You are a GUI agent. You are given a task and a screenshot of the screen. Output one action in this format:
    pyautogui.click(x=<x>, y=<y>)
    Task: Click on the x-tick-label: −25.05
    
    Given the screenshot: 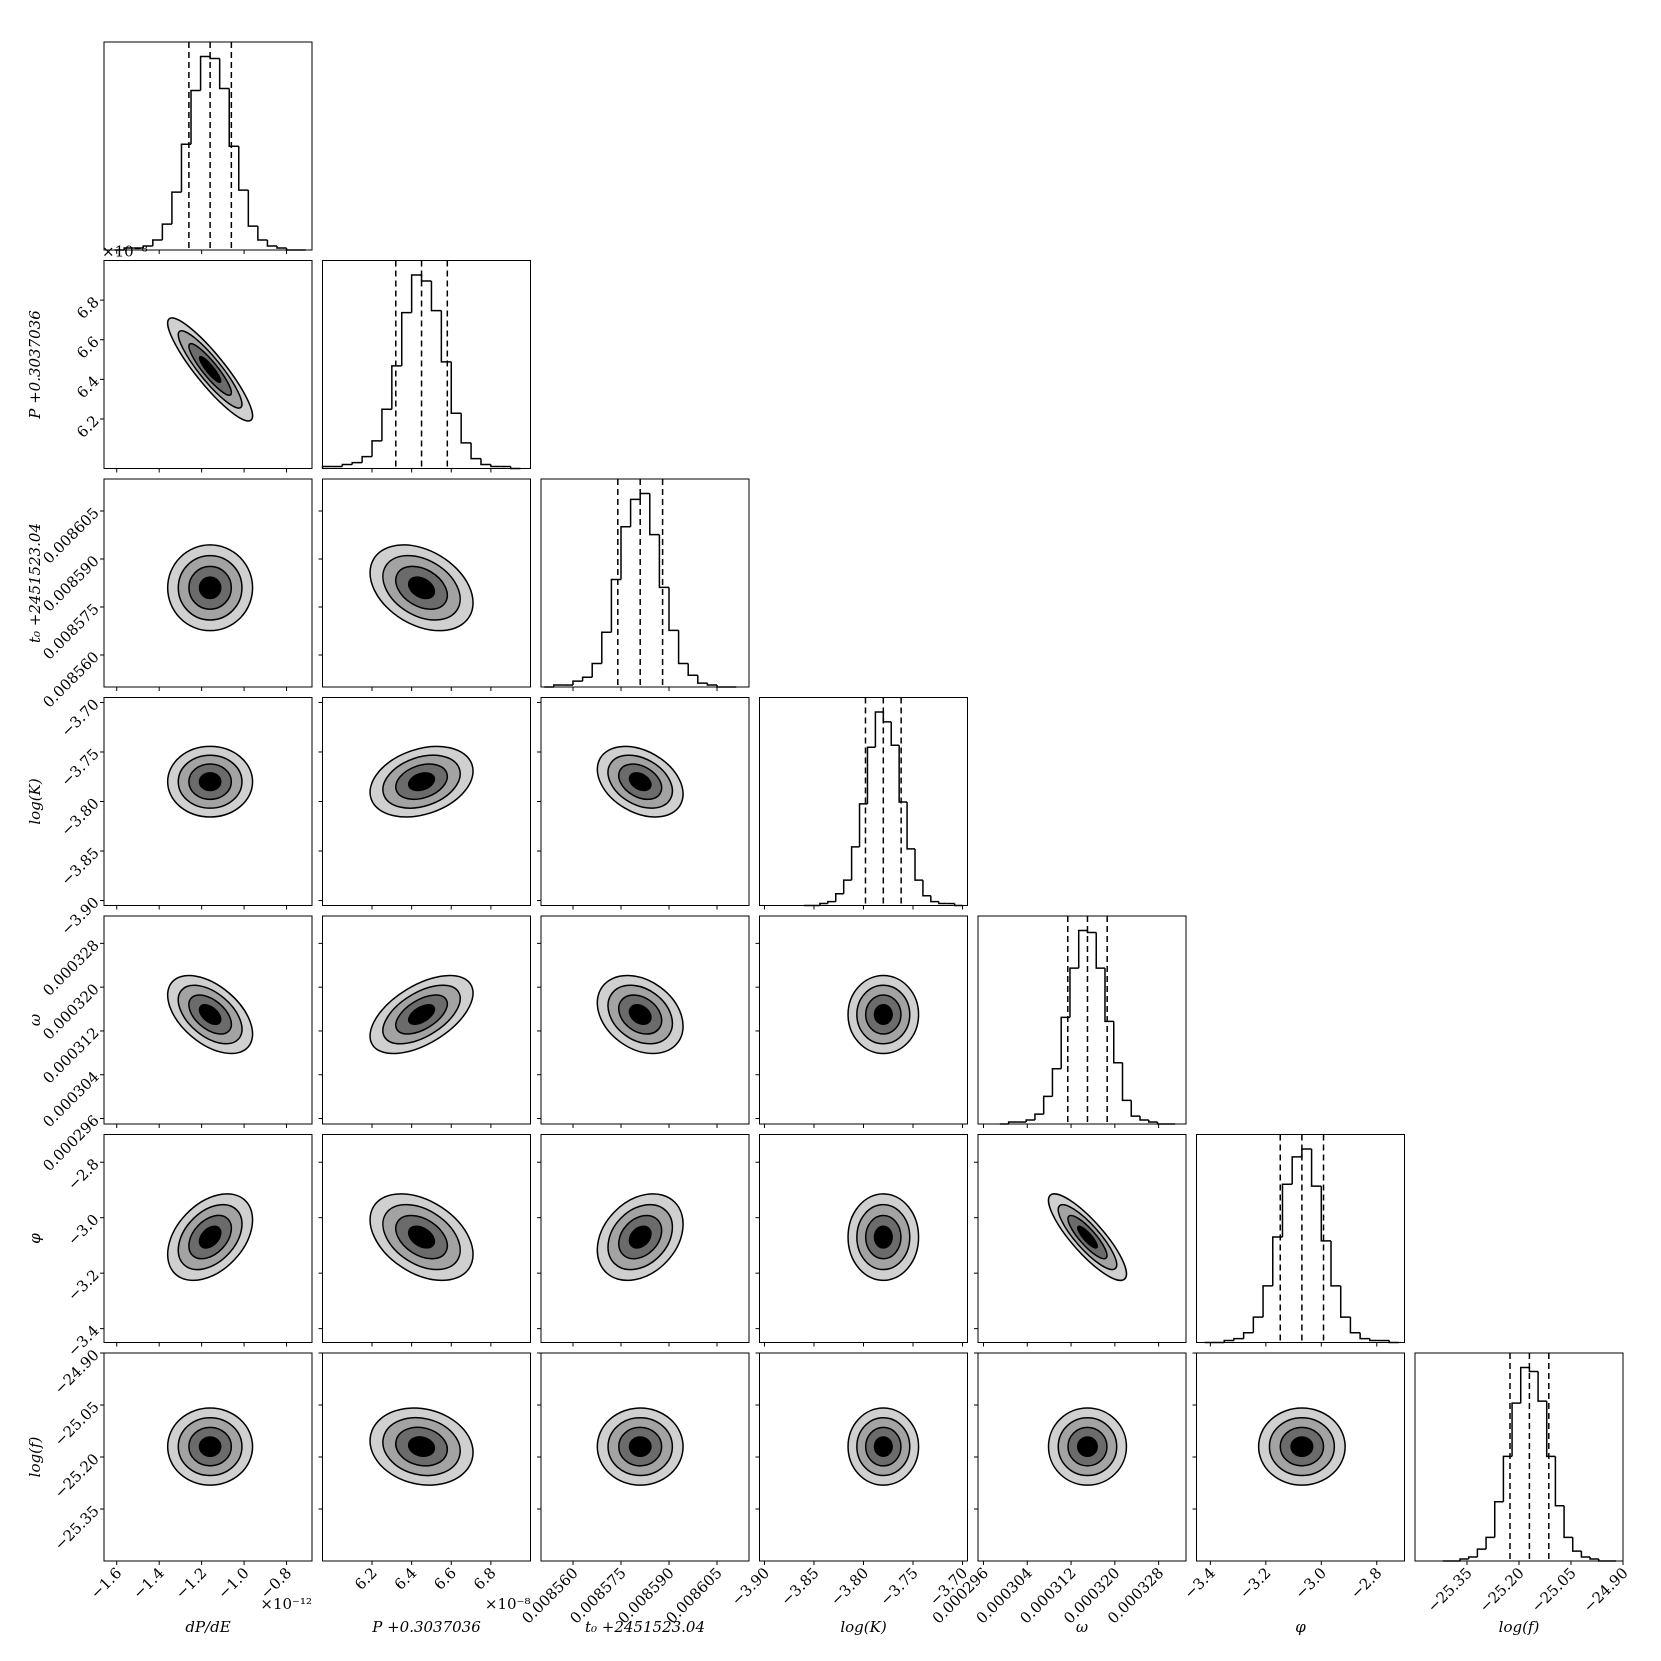 What is the action you would take?
    pyautogui.click(x=1554, y=1590)
    